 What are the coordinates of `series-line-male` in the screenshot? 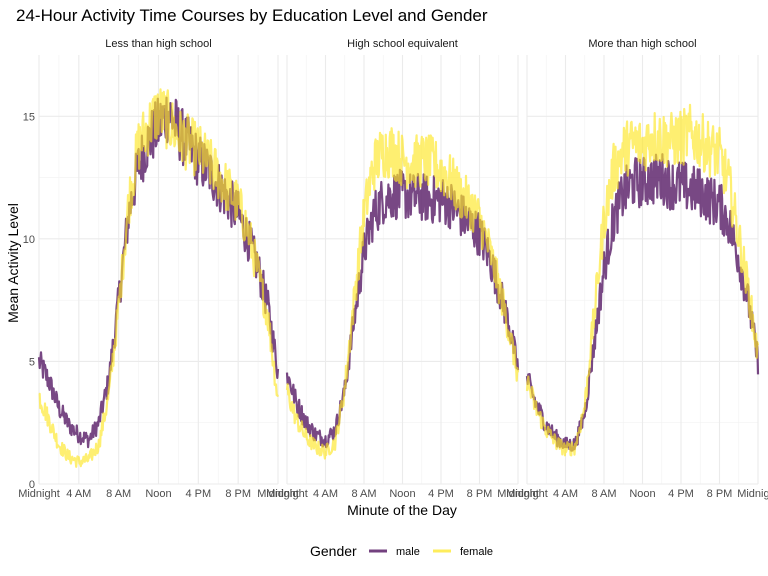 It's located at (402, 308).